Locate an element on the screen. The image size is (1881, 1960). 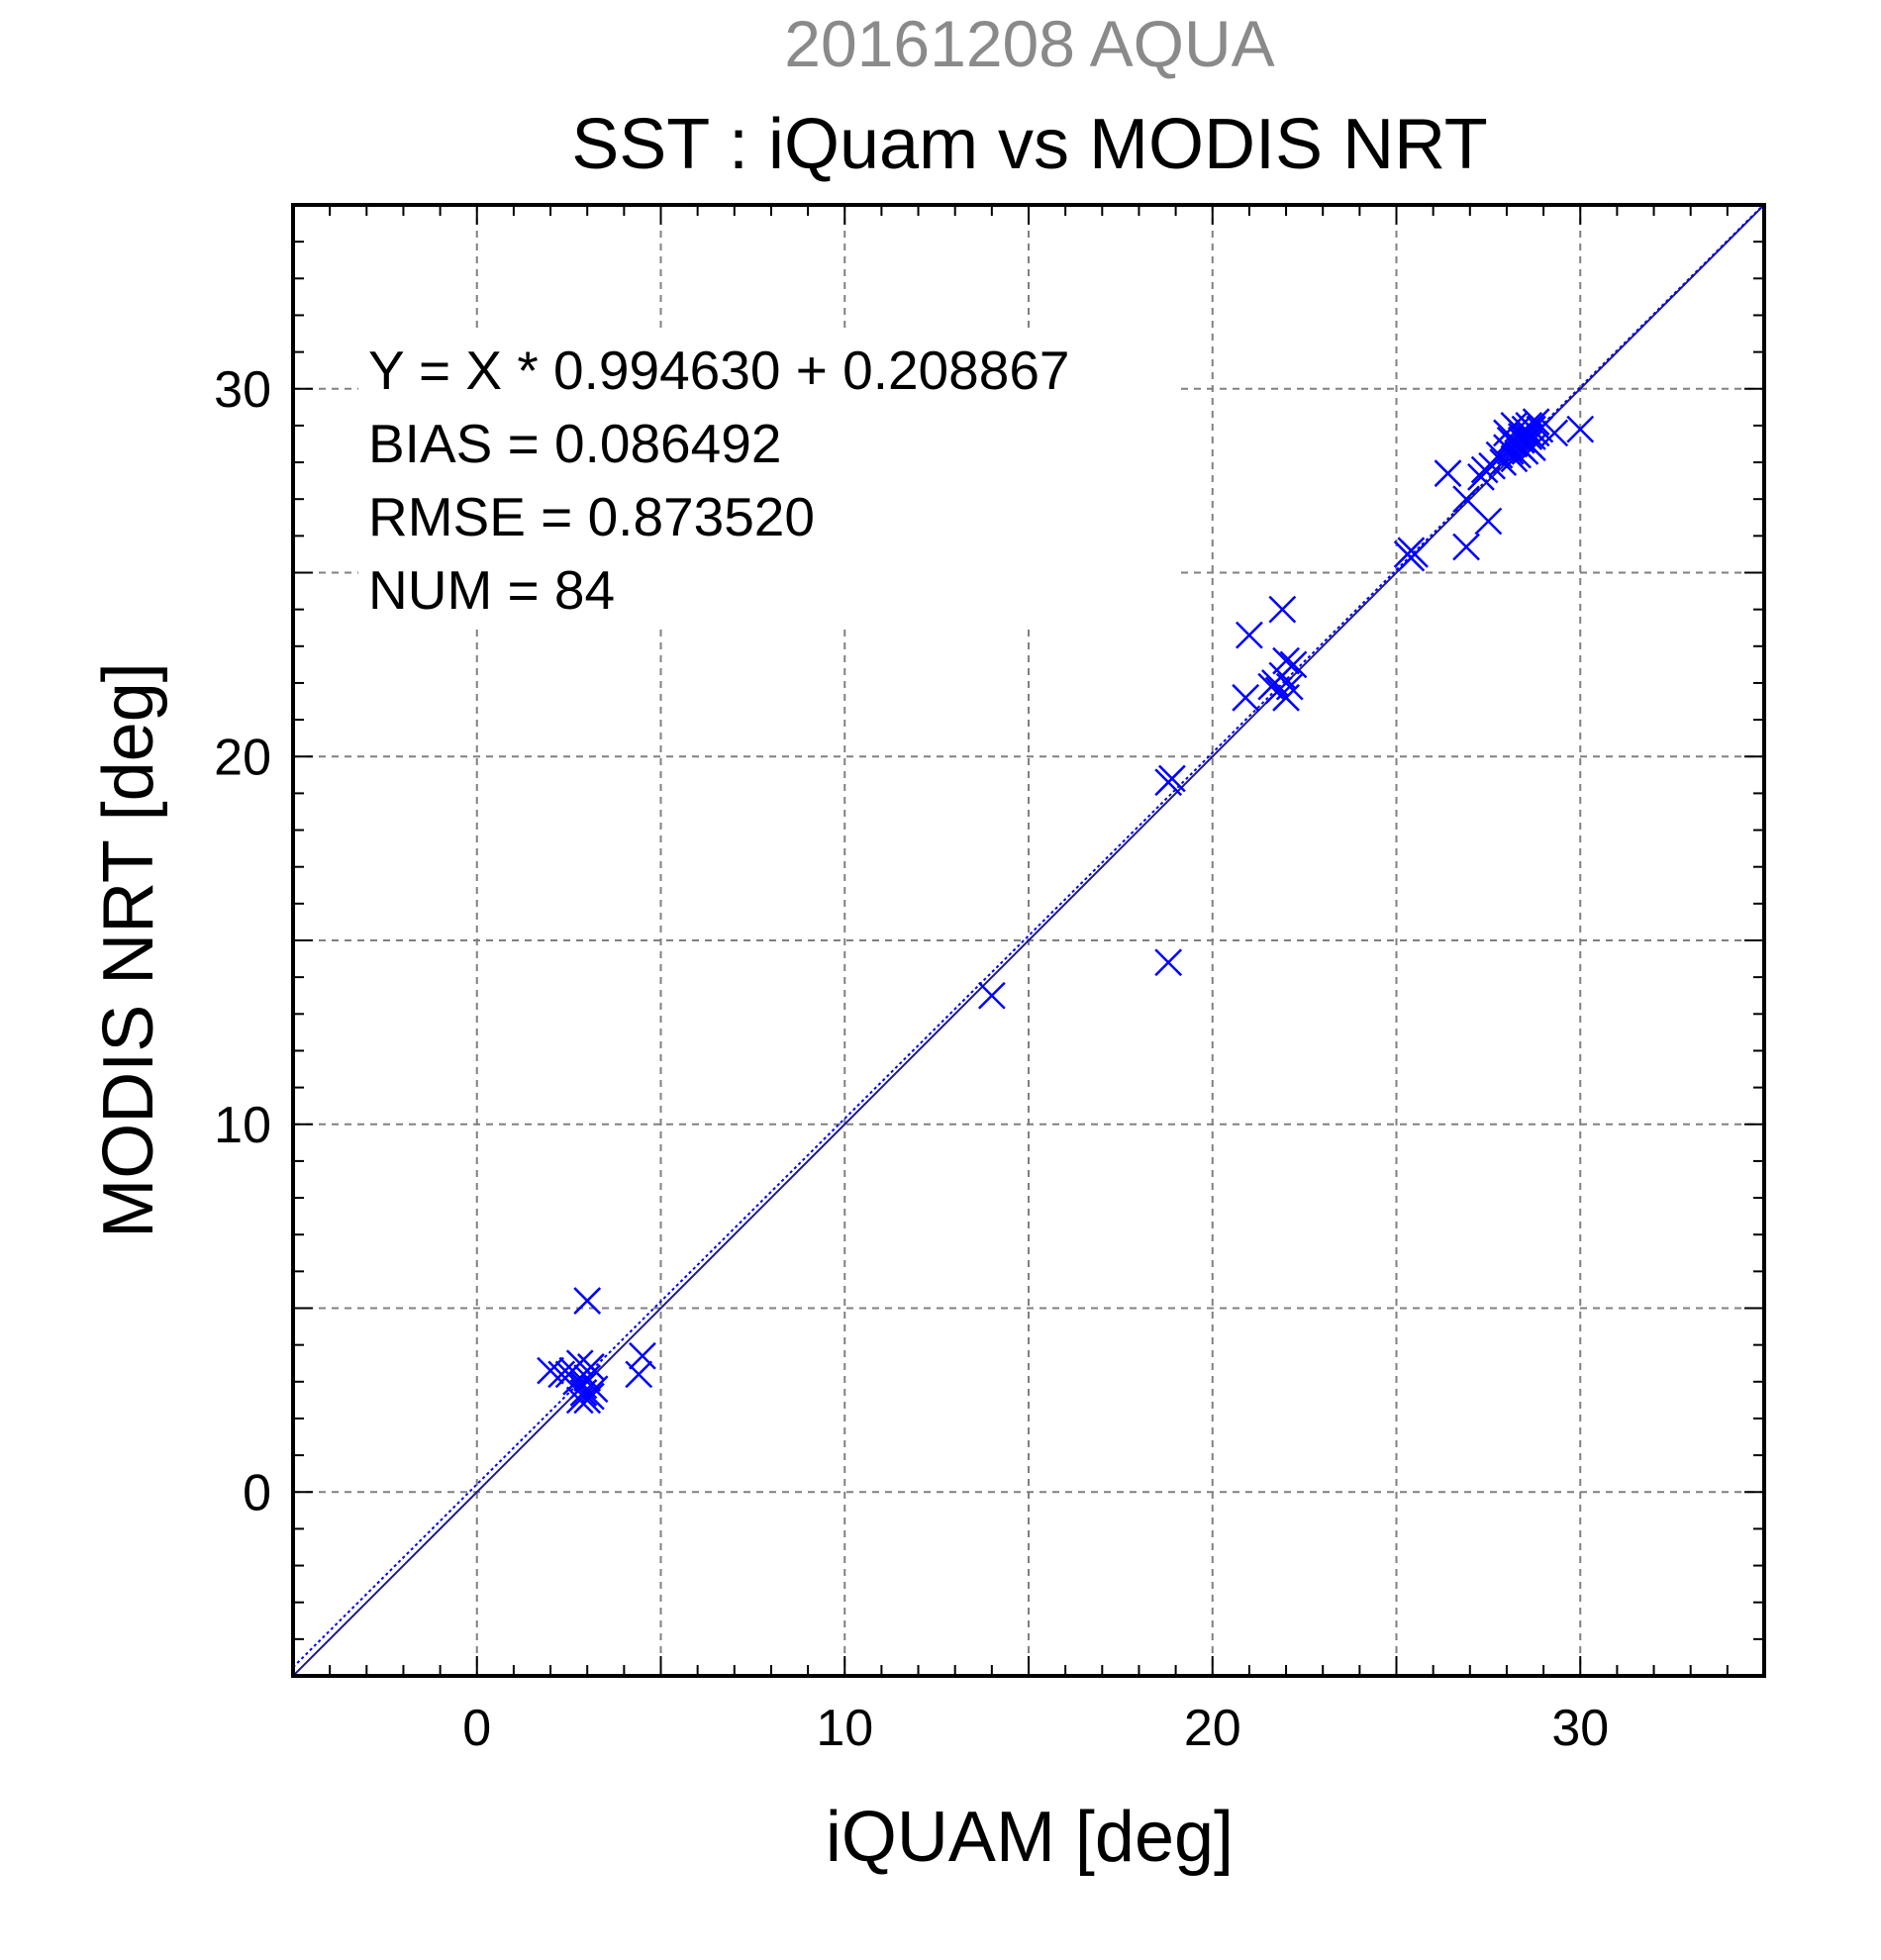
y-tick-label: 0 is located at coordinates (257, 1492).